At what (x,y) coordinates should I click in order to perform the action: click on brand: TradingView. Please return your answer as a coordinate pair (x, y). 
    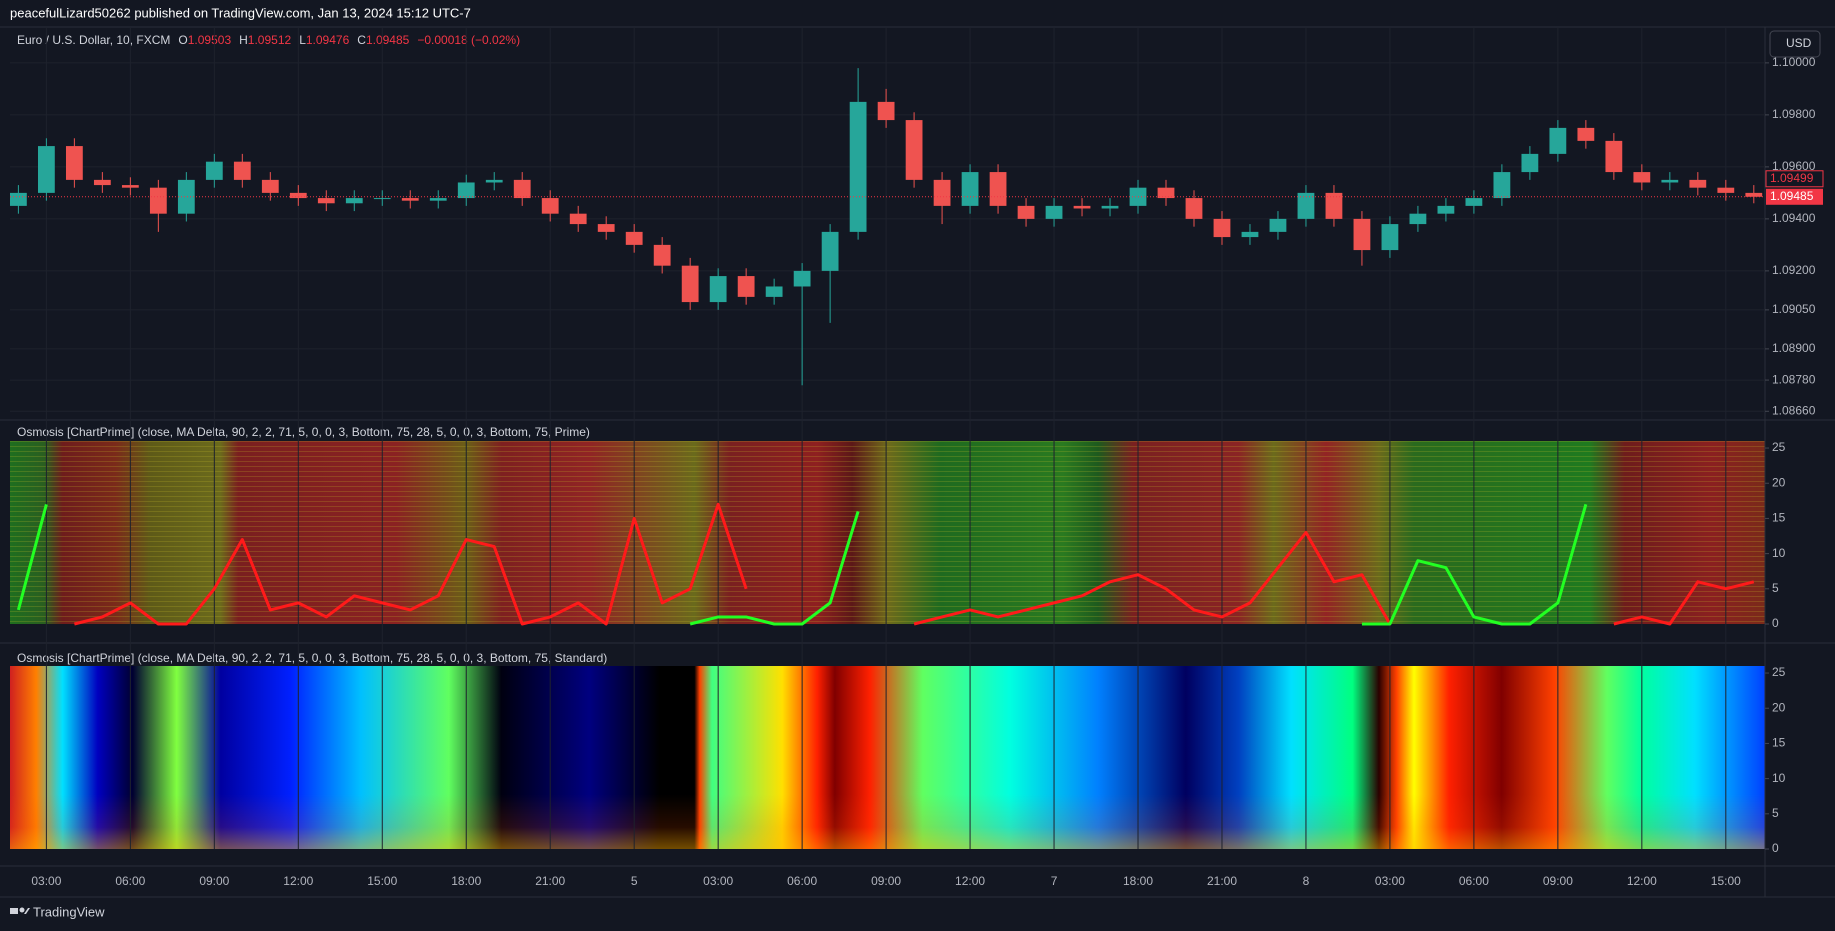
    Looking at the image, I should click on (69, 911).